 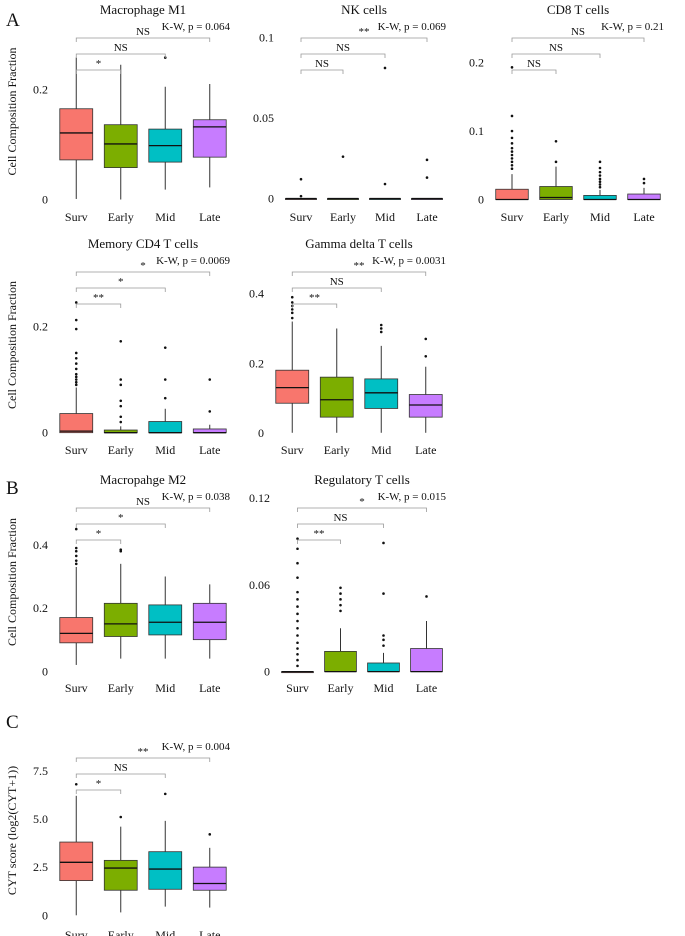 What do you see at coordinates (512, 194) in the screenshot?
I see `cd8-surv-box` at bounding box center [512, 194].